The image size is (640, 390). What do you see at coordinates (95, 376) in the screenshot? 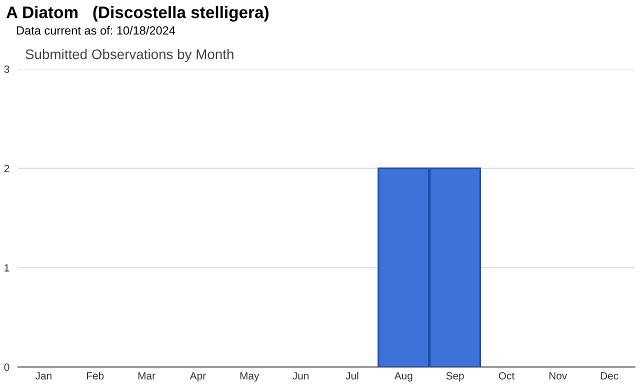
I see `x-tick-label: Feb` at bounding box center [95, 376].